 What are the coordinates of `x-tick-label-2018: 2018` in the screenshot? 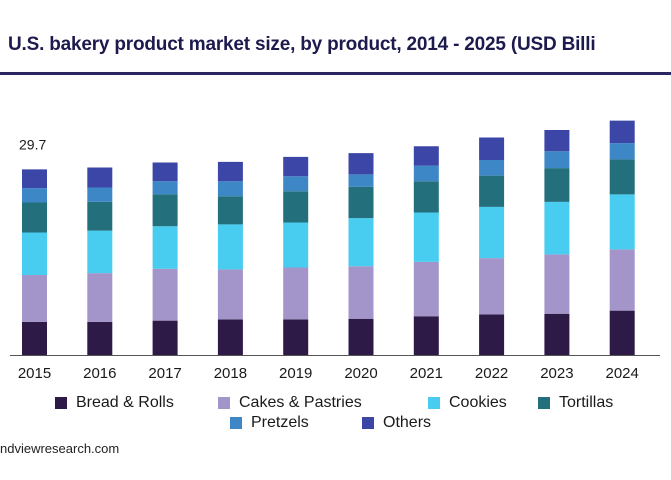 It's located at (230, 373).